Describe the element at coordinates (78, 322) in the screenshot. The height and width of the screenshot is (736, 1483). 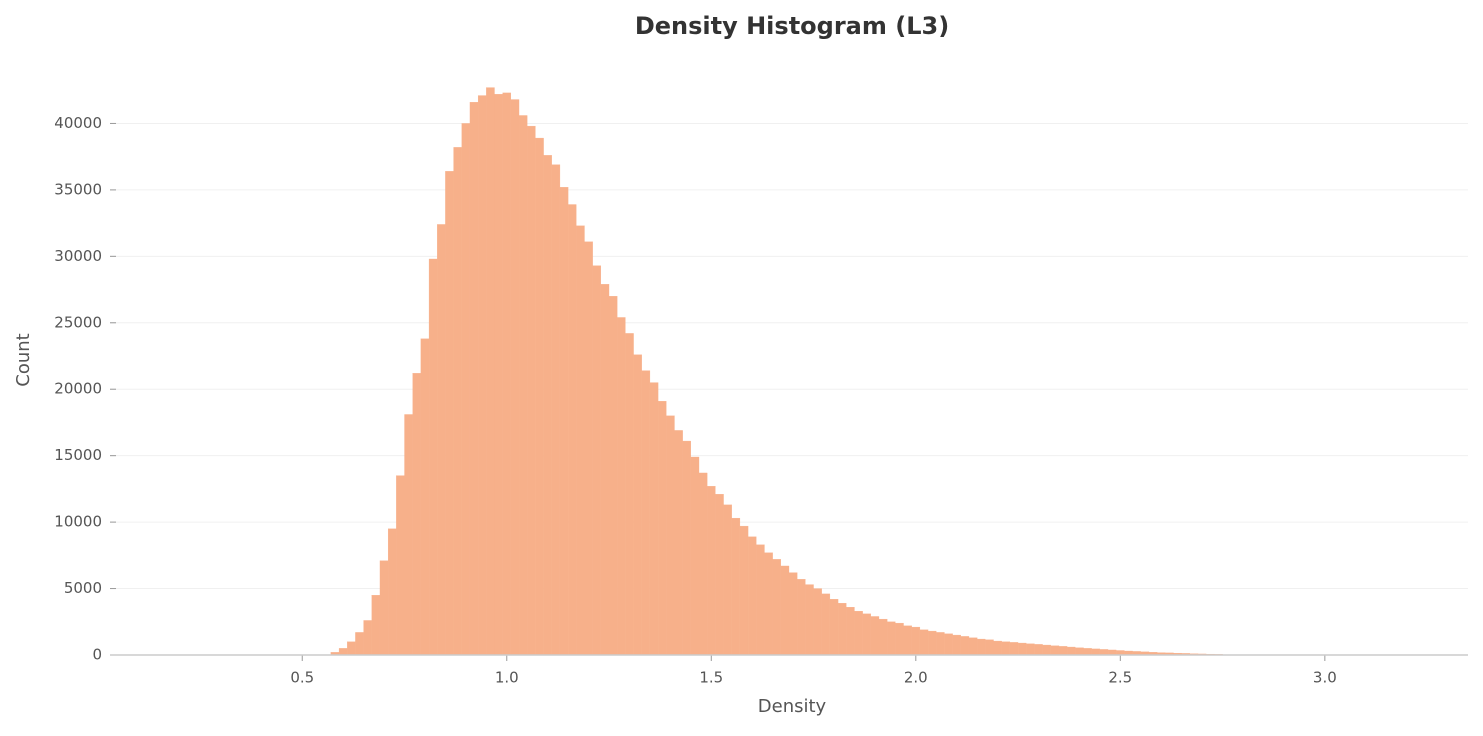
I see `y-tick-label: 25000` at that location.